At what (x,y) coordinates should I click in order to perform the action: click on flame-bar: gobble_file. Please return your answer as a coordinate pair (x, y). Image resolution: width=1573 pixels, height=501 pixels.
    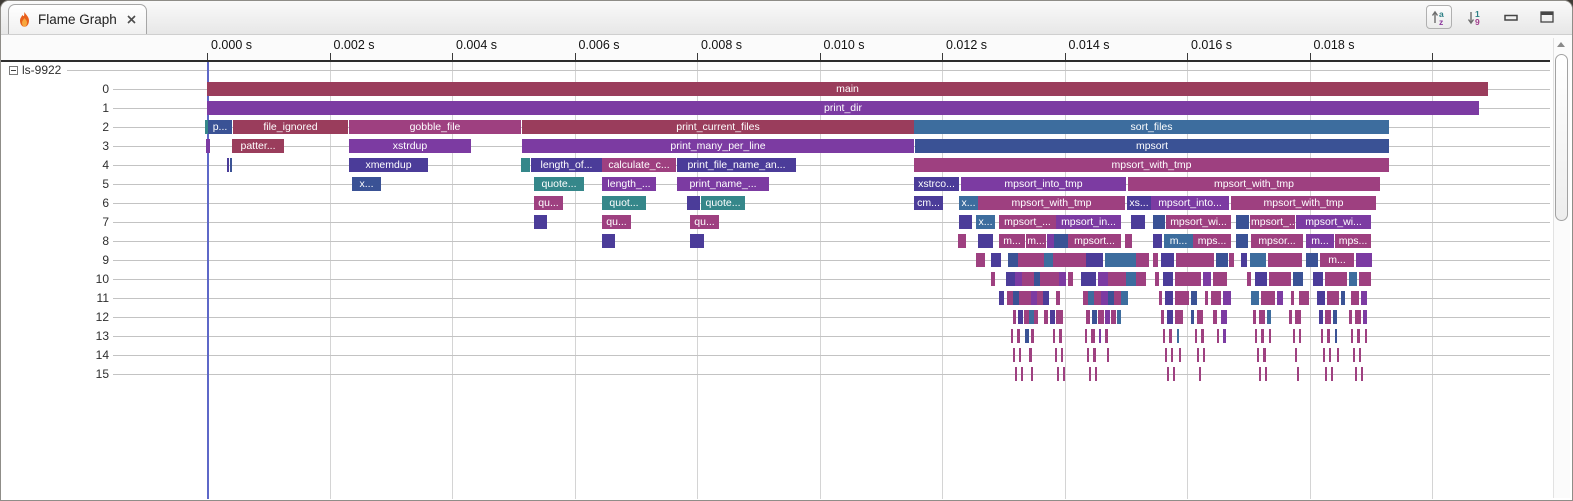
    Looking at the image, I should click on (435, 127).